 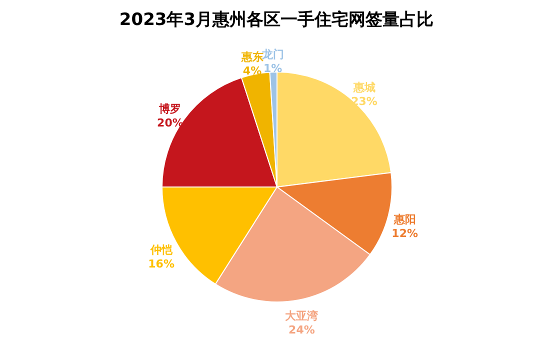 What do you see at coordinates (404, 219) in the screenshot?
I see `slice-label: 惠阳` at bounding box center [404, 219].